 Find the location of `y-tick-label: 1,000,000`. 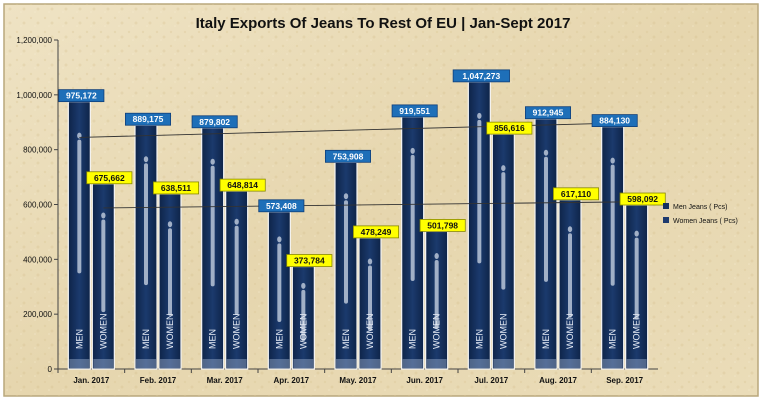

y-tick-label: 1,000,000 is located at coordinates (34, 95).